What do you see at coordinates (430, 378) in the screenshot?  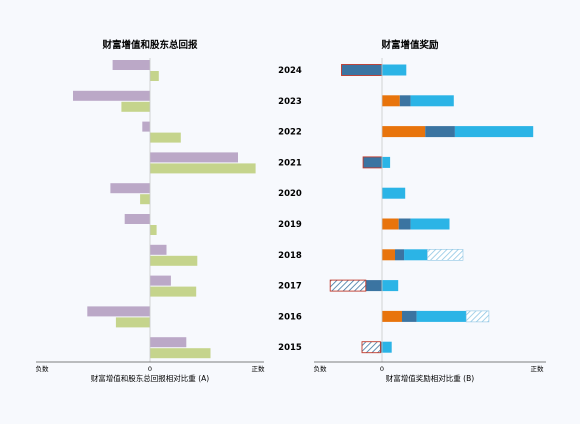 I see `right-x-axis-label: 财富增值奖励相对比重 (B)` at bounding box center [430, 378].